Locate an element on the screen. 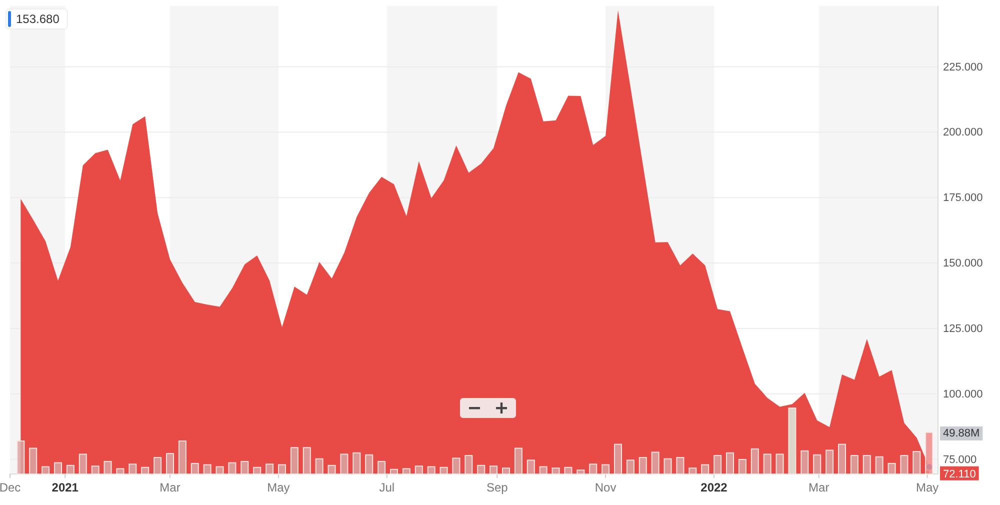 Image resolution: width=1000 pixels, height=505 pixels. y-tick-label: 75.000 is located at coordinates (960, 460).